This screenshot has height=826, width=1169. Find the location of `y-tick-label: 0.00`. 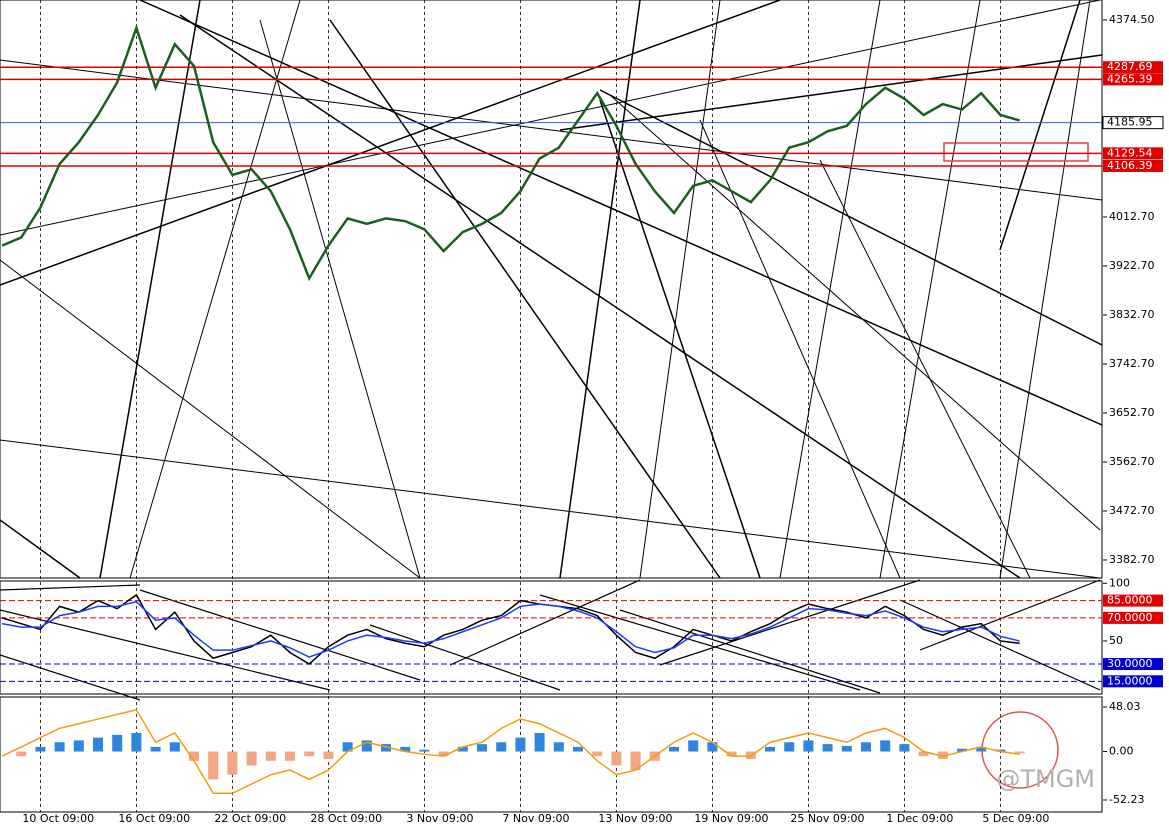

y-tick-label: 0.00 is located at coordinates (1121, 751).